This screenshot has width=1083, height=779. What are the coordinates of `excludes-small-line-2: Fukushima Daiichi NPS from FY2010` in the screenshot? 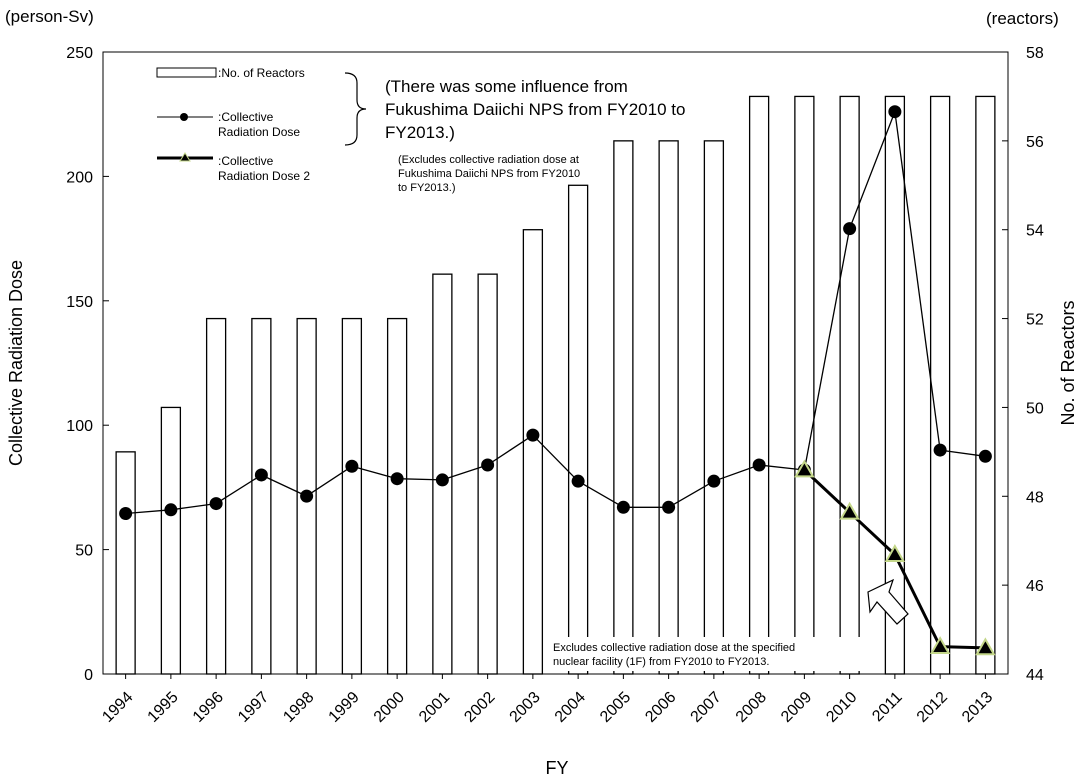 It's located at (489, 174).